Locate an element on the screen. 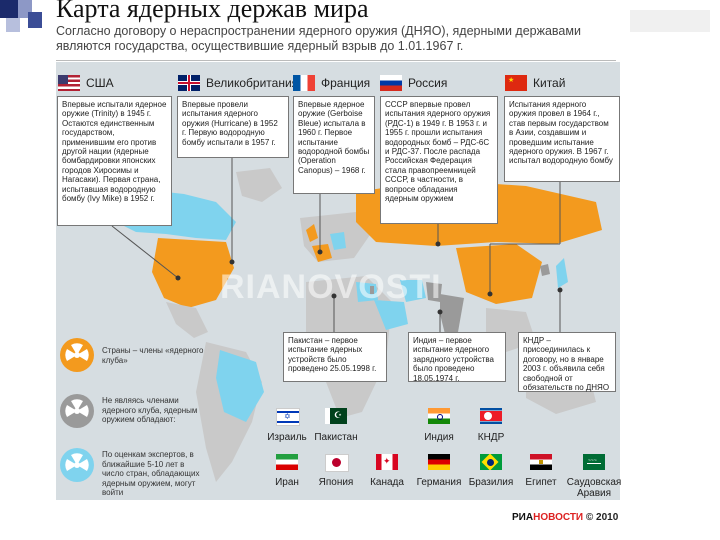 The width and height of the screenshot is (720, 540). country-header-usa: США is located at coordinates (86, 83).